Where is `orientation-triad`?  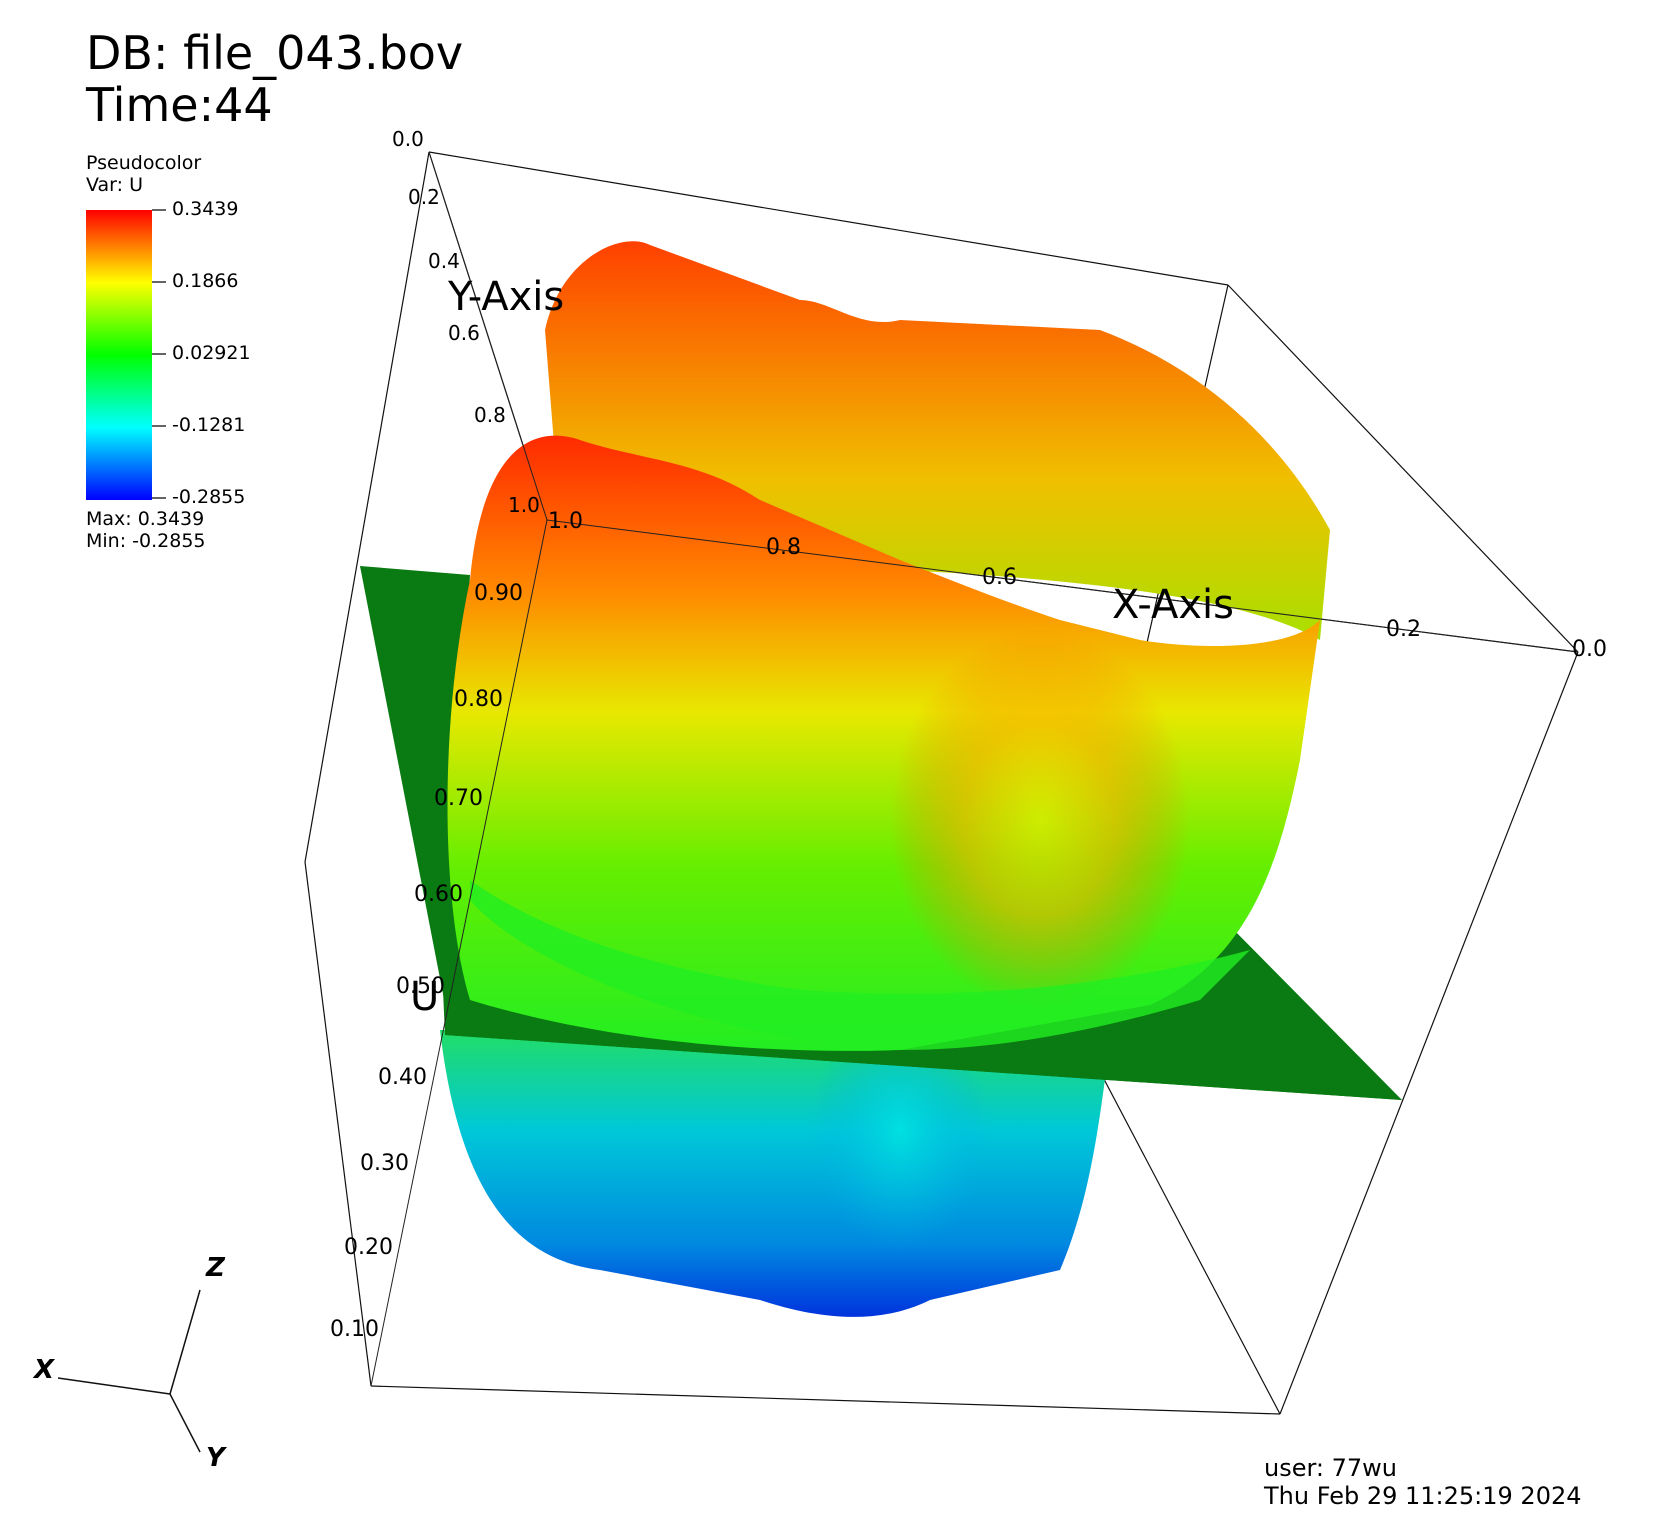 orientation-triad is located at coordinates (129, 1371).